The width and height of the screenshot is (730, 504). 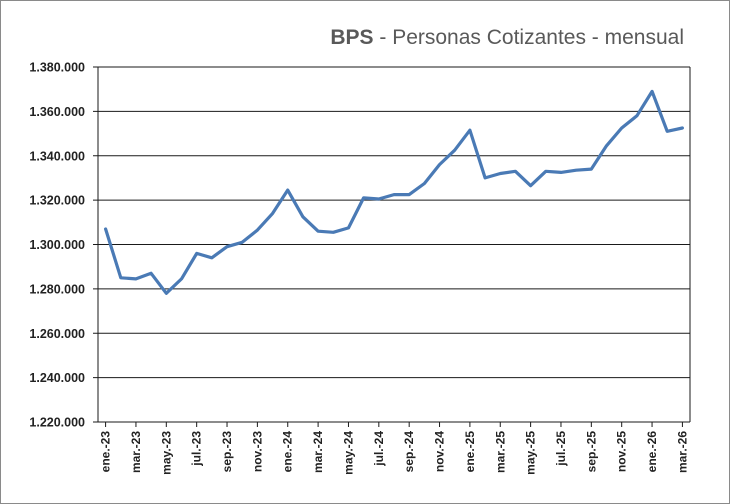 What do you see at coordinates (57, 68) in the screenshot?
I see `y-tick-label: 1.380.000` at bounding box center [57, 68].